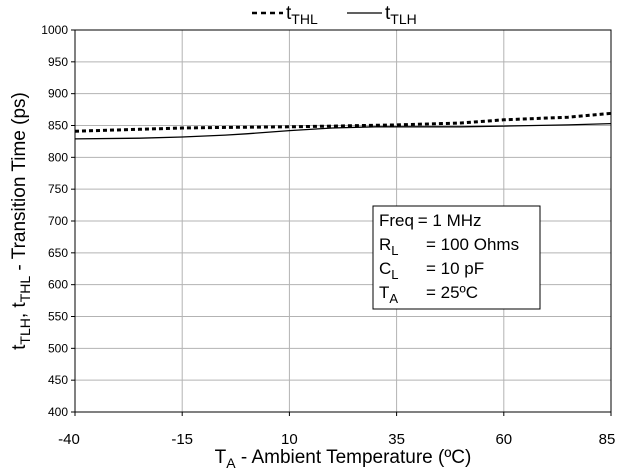 The height and width of the screenshot is (472, 621). I want to click on annotation-freq: Freq = 1 MHz, so click(430, 220).